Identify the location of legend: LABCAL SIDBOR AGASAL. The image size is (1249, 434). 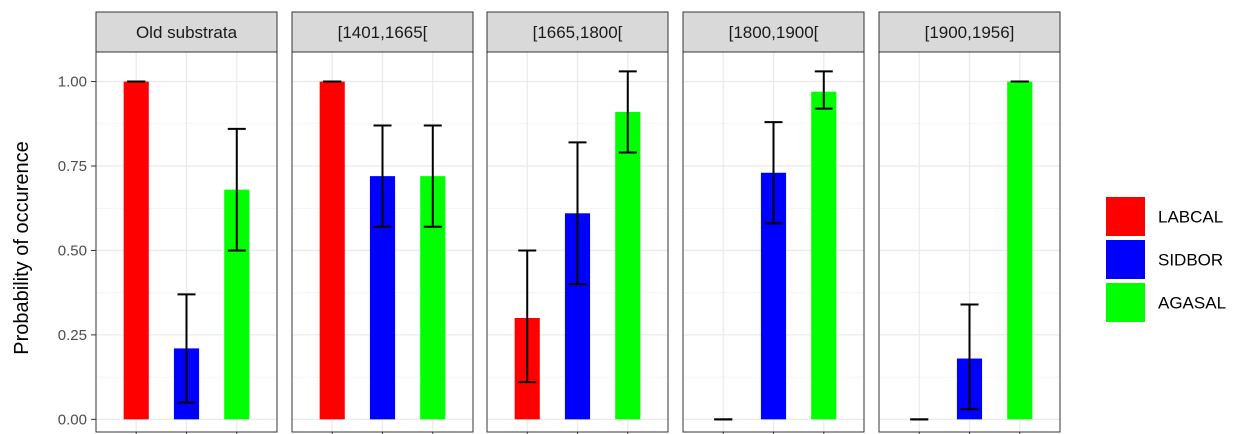
(1166, 259).